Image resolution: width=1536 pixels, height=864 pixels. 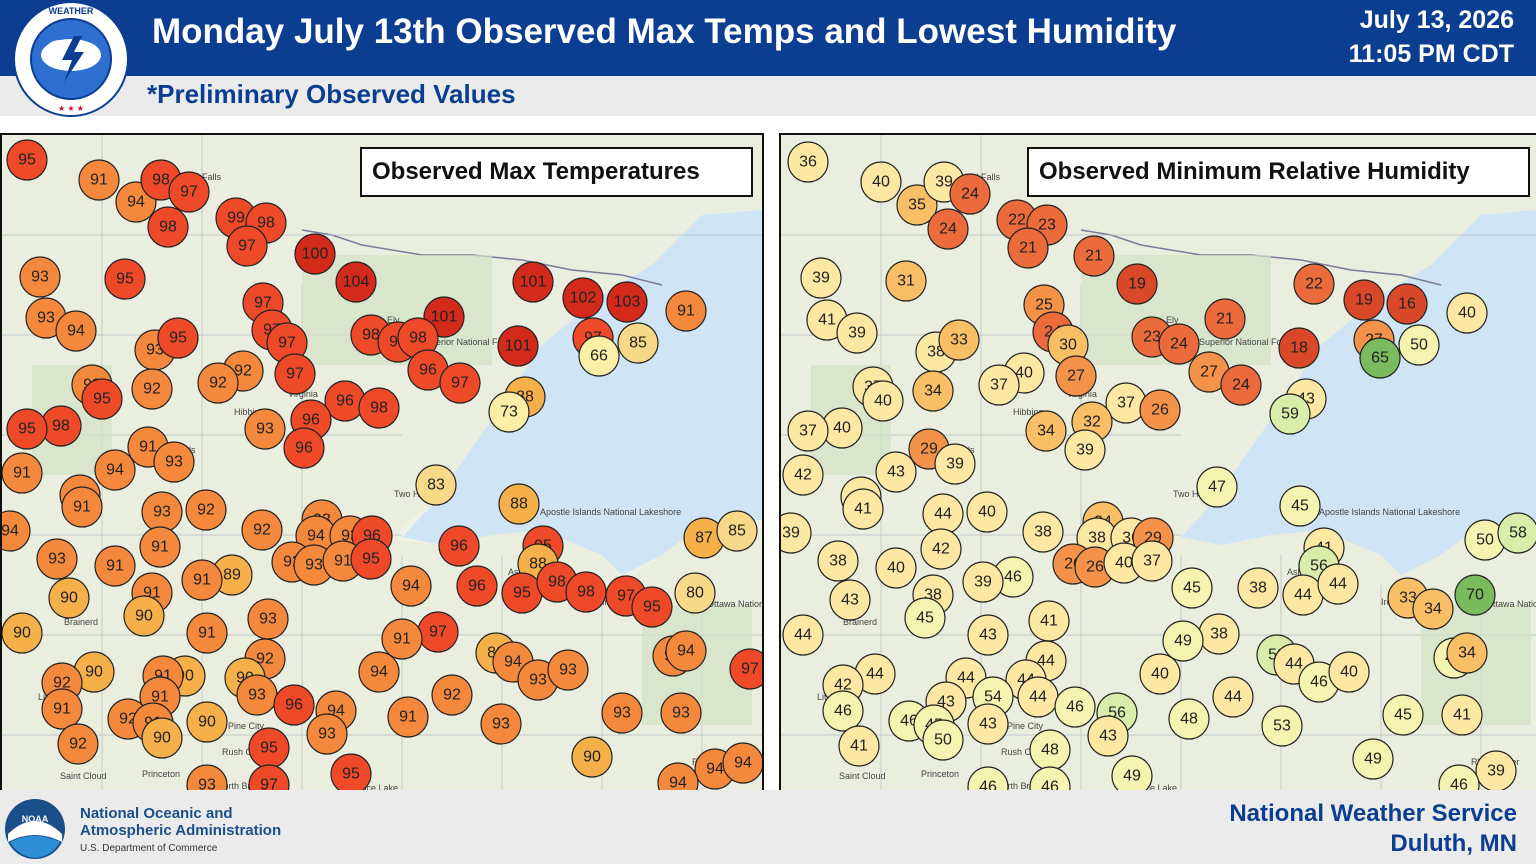 What do you see at coordinates (1314, 284) in the screenshot?
I see `humidity-station: 22` at bounding box center [1314, 284].